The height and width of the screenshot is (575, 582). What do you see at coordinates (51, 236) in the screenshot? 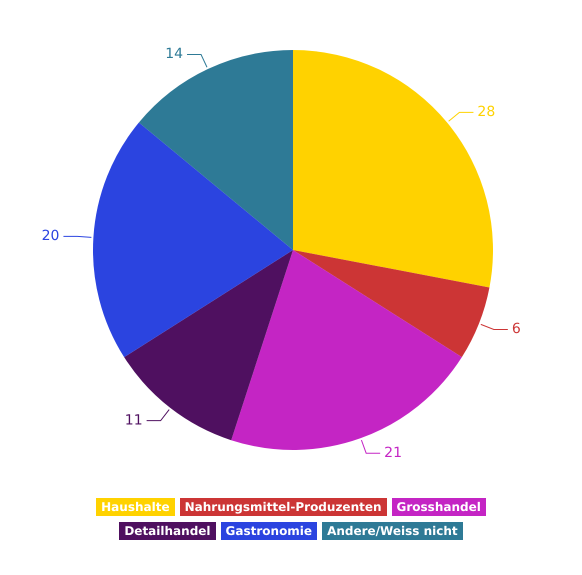
I see `data-label: 20` at bounding box center [51, 236].